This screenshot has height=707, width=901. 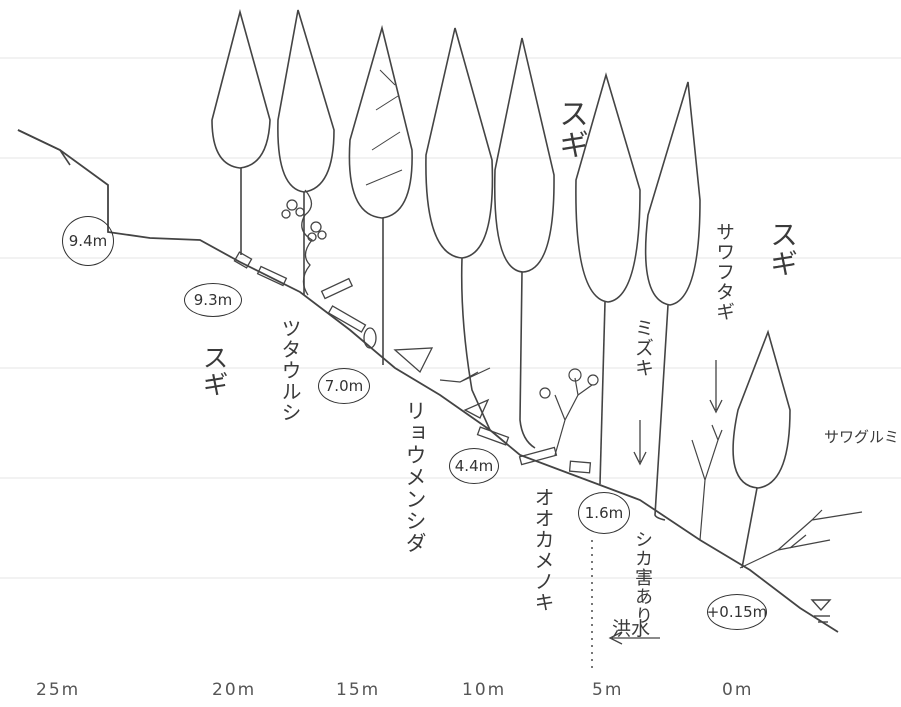 What do you see at coordinates (44, 147) in the screenshot?
I see `ground-left-cliff` at bounding box center [44, 147].